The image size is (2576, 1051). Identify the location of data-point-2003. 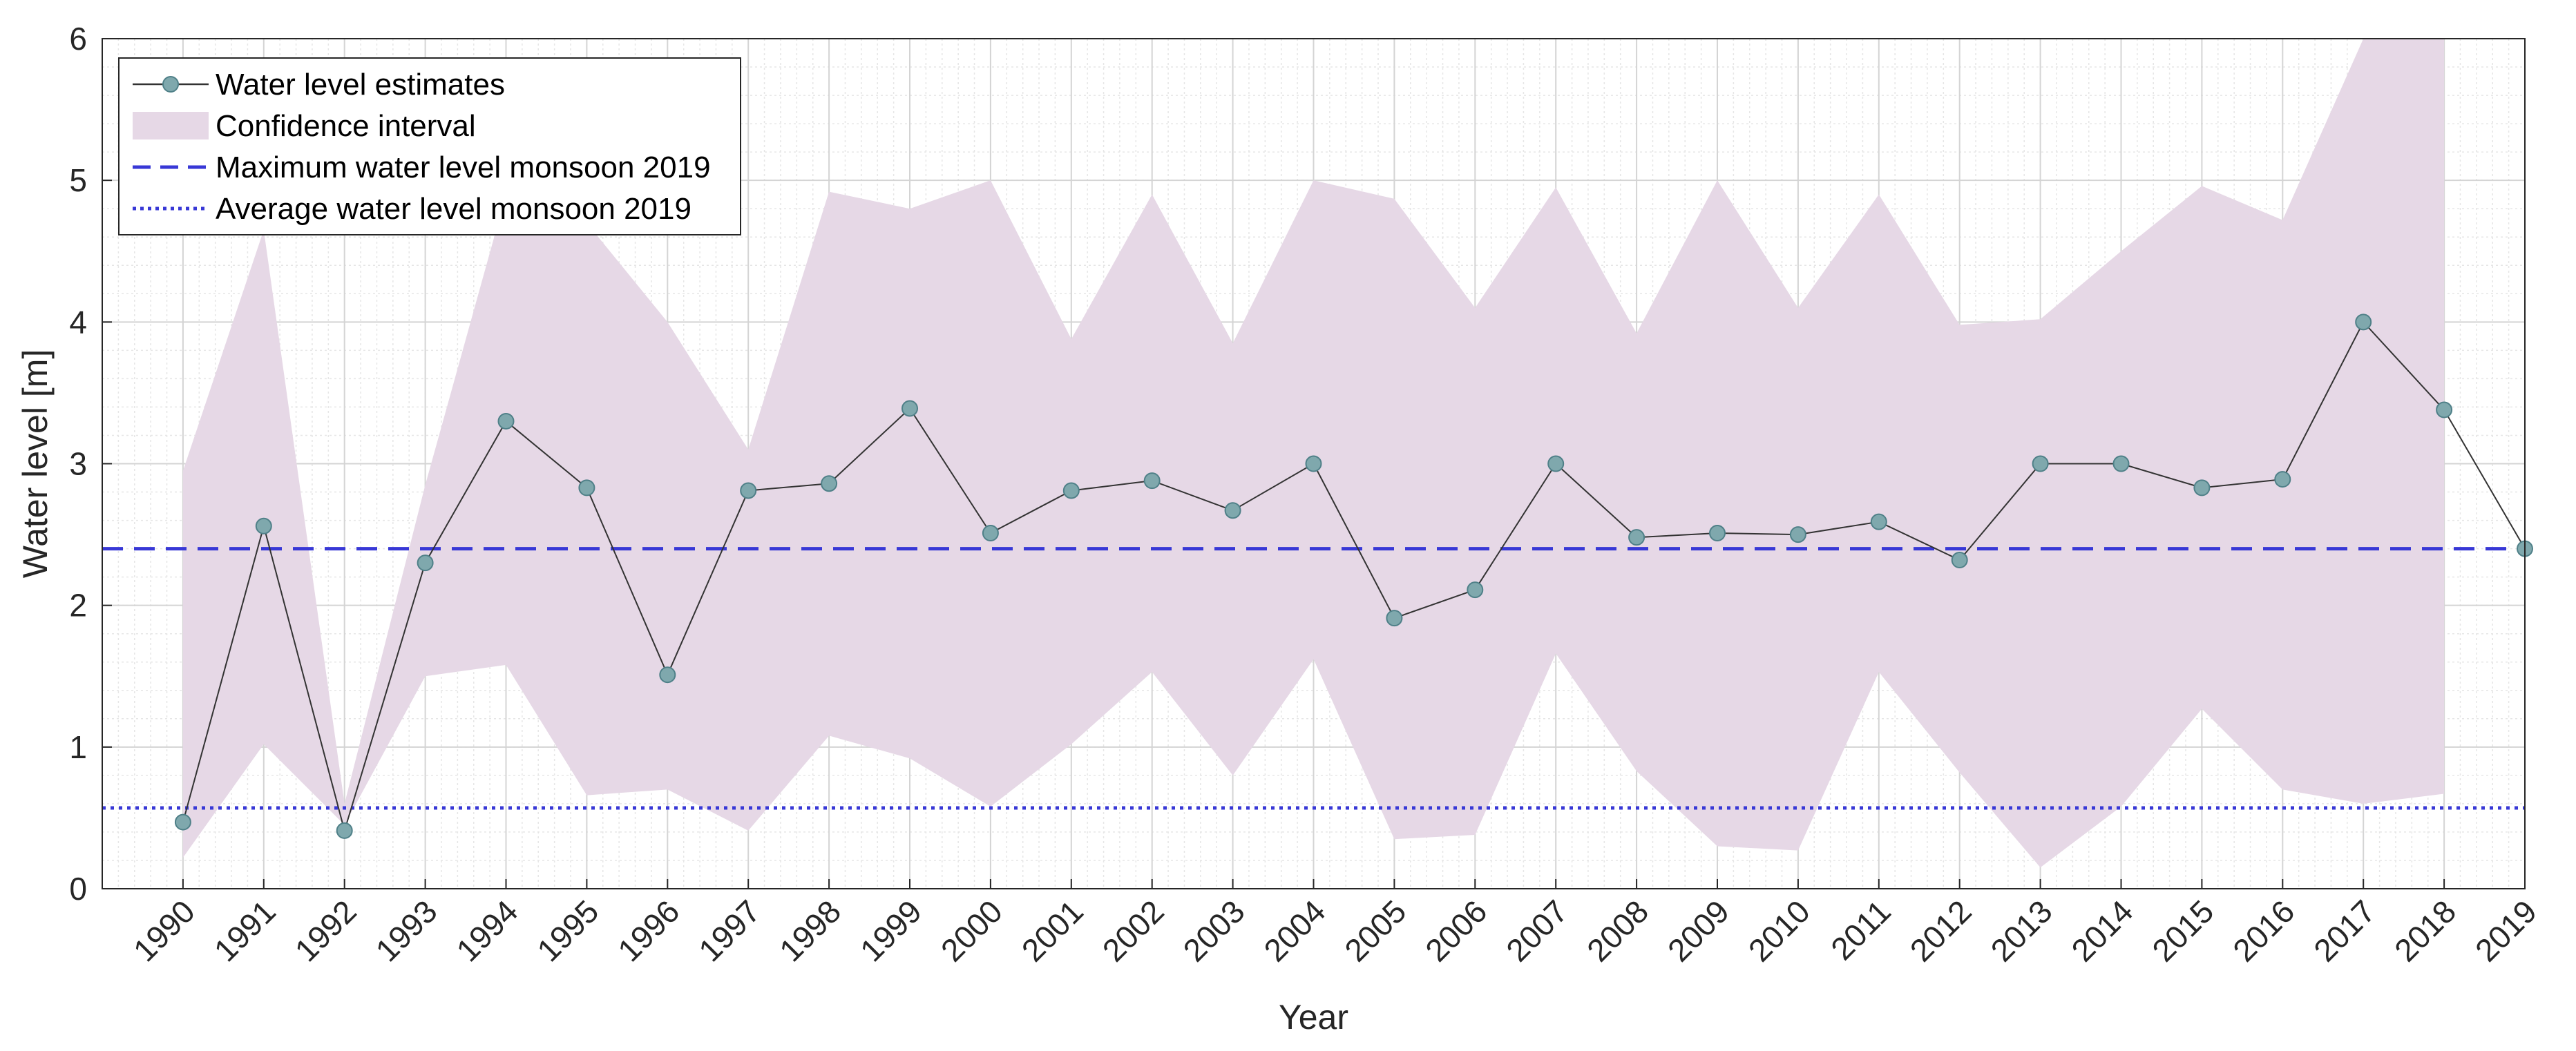
(1233, 510).